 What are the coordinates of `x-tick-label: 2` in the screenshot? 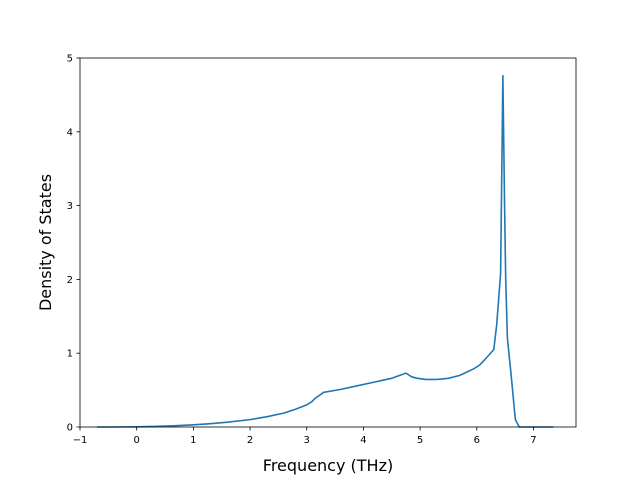 It's located at (250, 440).